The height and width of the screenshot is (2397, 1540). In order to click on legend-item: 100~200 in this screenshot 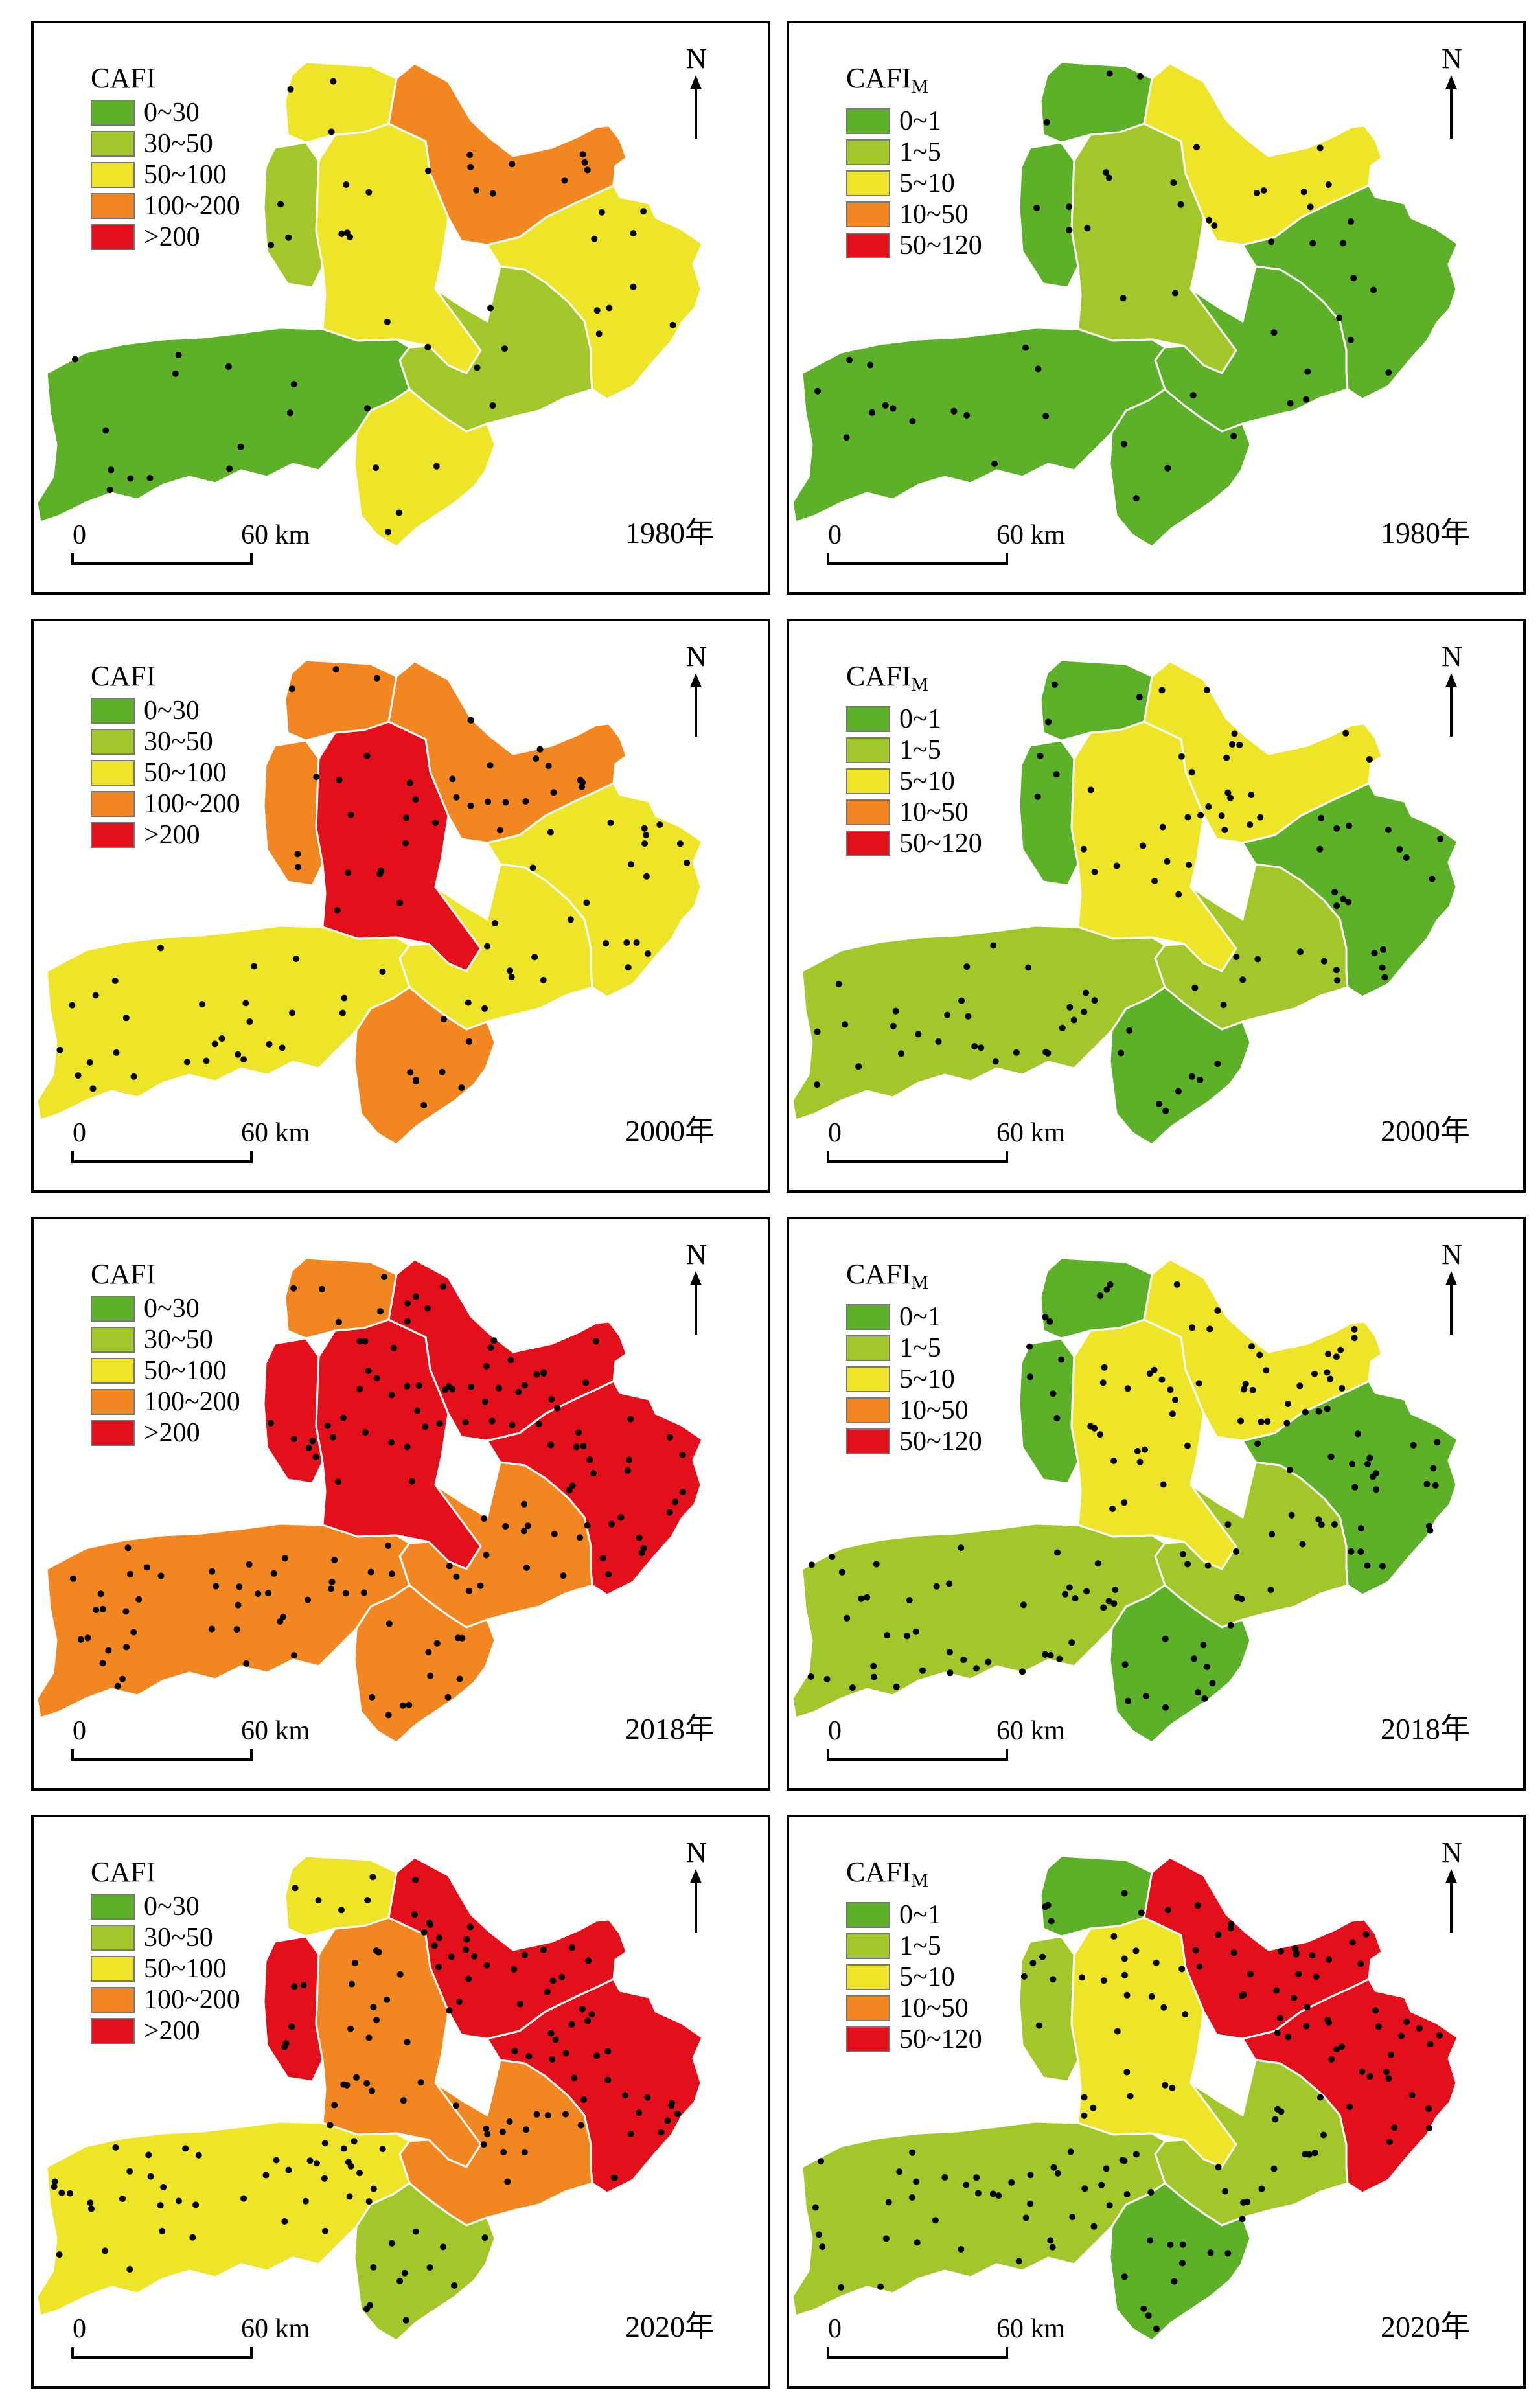, I will do `click(165, 1999)`.